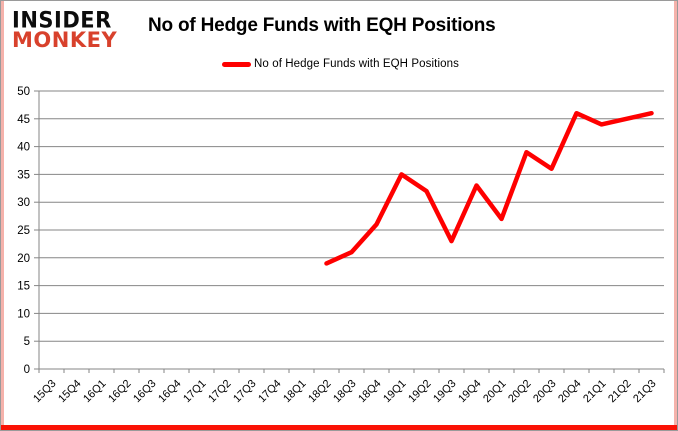  Describe the element at coordinates (220, 392) in the screenshot. I see `x-tick-label: 17Q2` at that location.